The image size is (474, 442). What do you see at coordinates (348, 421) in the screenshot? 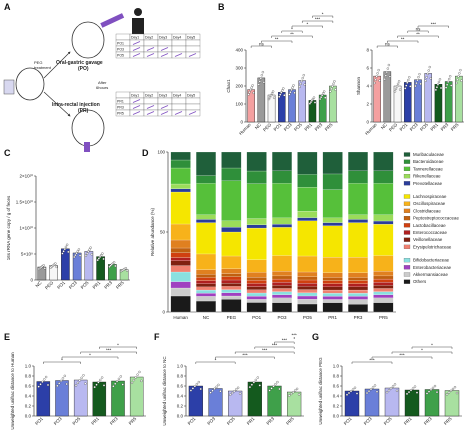
I see `x-tick-label: PO1` at bounding box center [348, 421].